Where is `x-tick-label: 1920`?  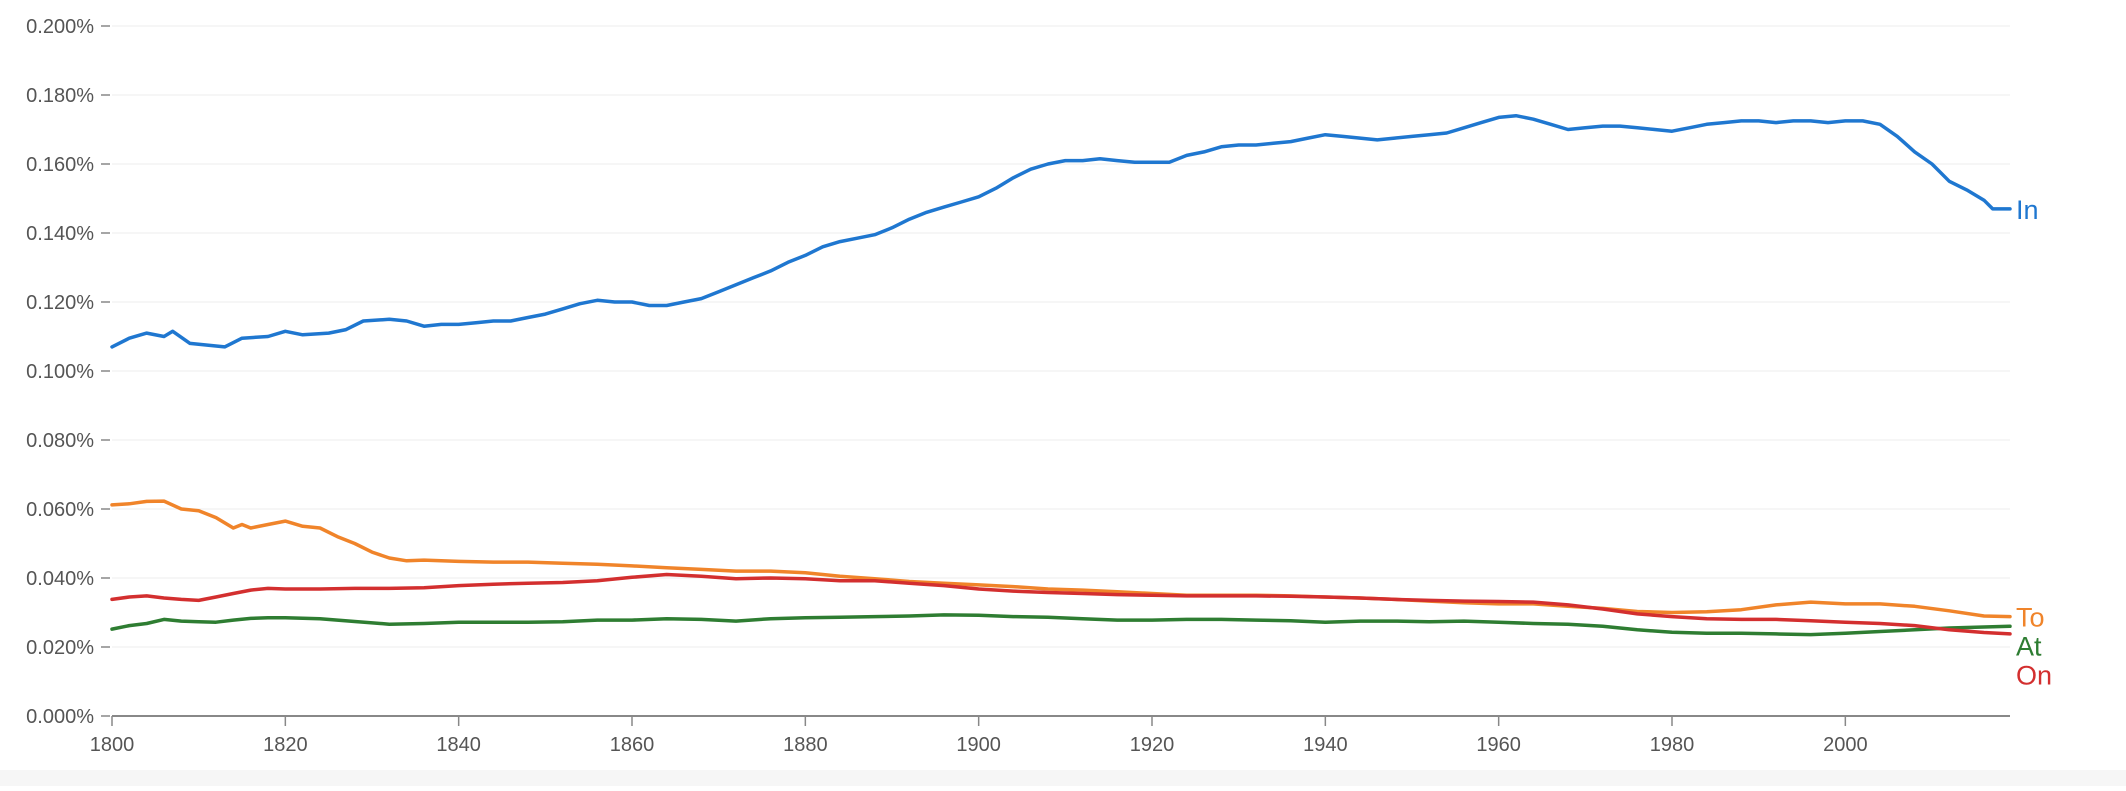
x-tick-label: 1920 is located at coordinates (1152, 745).